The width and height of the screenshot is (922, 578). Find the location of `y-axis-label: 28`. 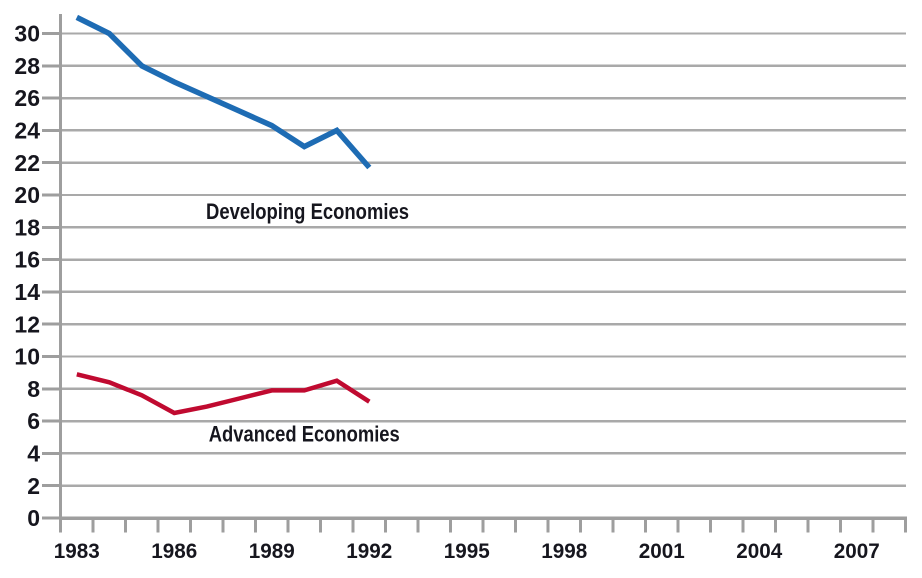

y-axis-label: 28 is located at coordinates (27, 66).